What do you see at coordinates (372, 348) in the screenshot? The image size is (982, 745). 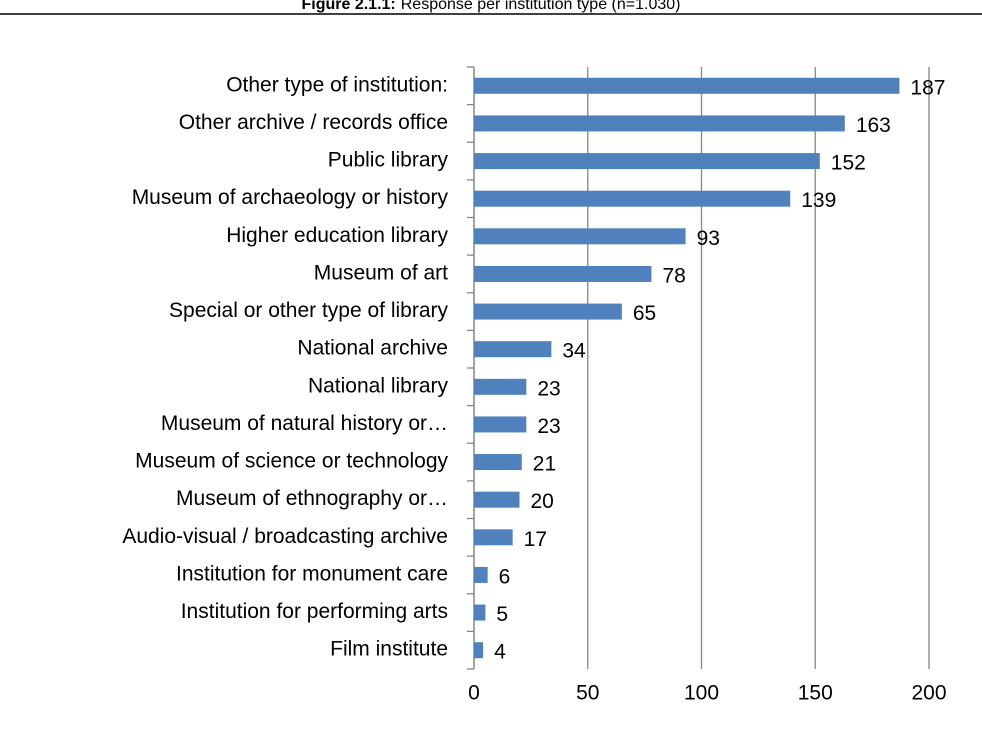 I see `y-tick-label: National archive` at bounding box center [372, 348].